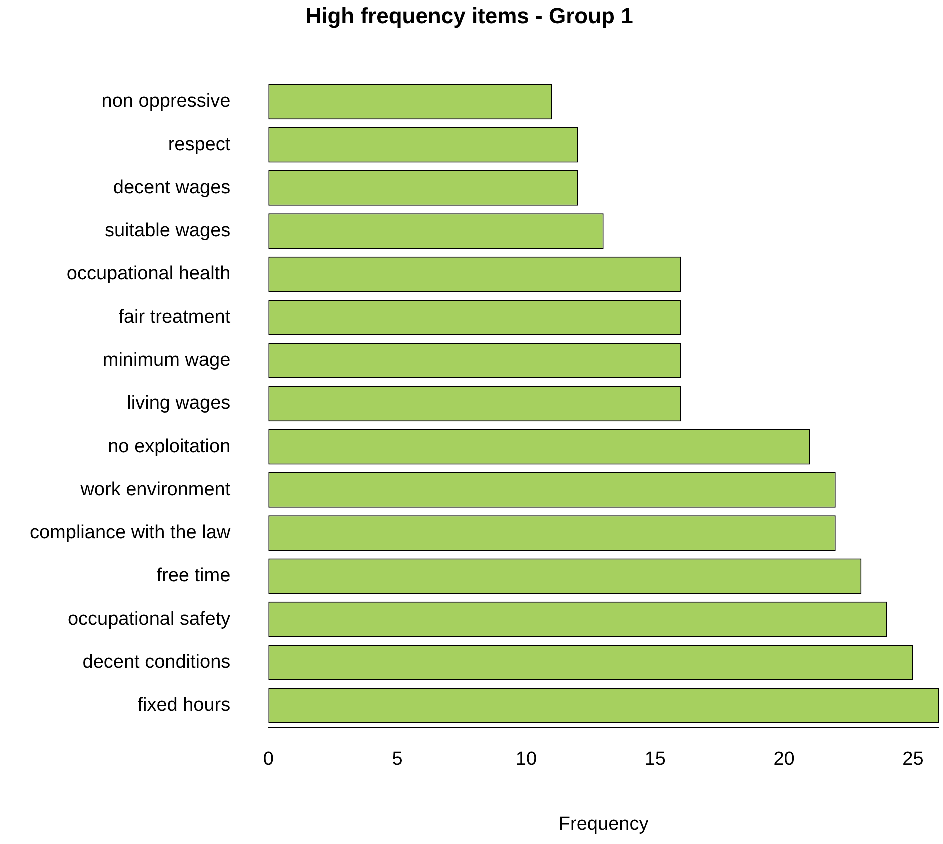 The width and height of the screenshot is (943, 844). What do you see at coordinates (130, 533) in the screenshot?
I see `y-tick-label: compliance with the law` at bounding box center [130, 533].